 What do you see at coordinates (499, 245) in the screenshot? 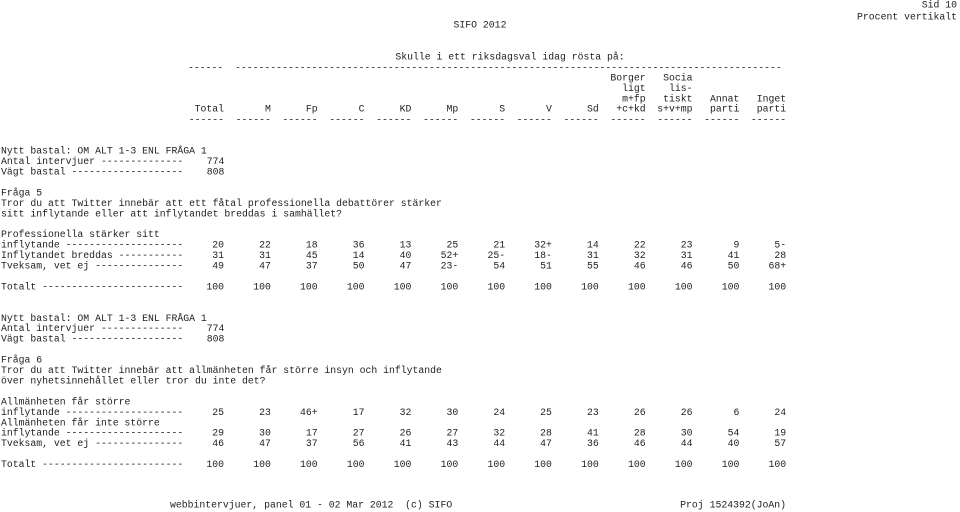
I see `cell: 21` at bounding box center [499, 245].